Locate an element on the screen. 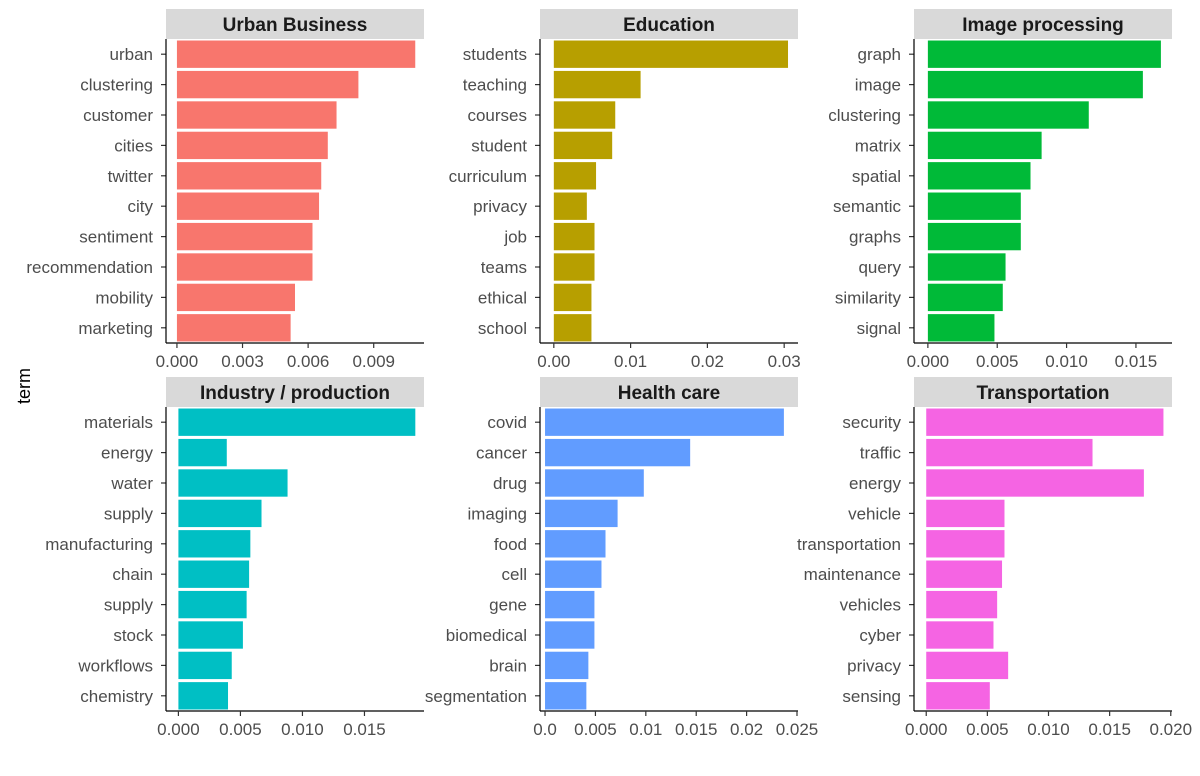  category-label: urban is located at coordinates (131, 54).